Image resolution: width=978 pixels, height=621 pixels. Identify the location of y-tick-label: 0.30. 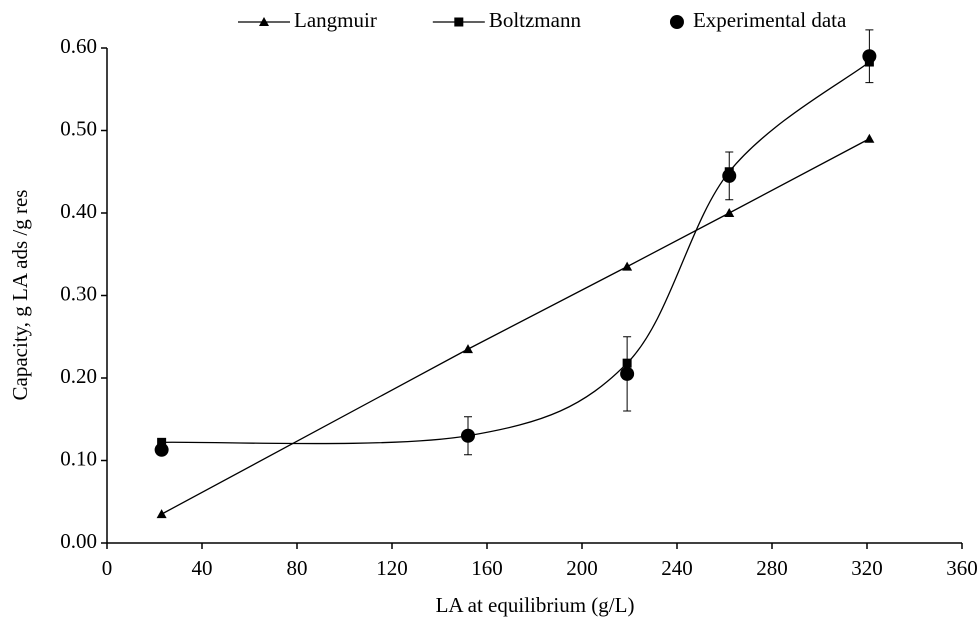
(78, 293).